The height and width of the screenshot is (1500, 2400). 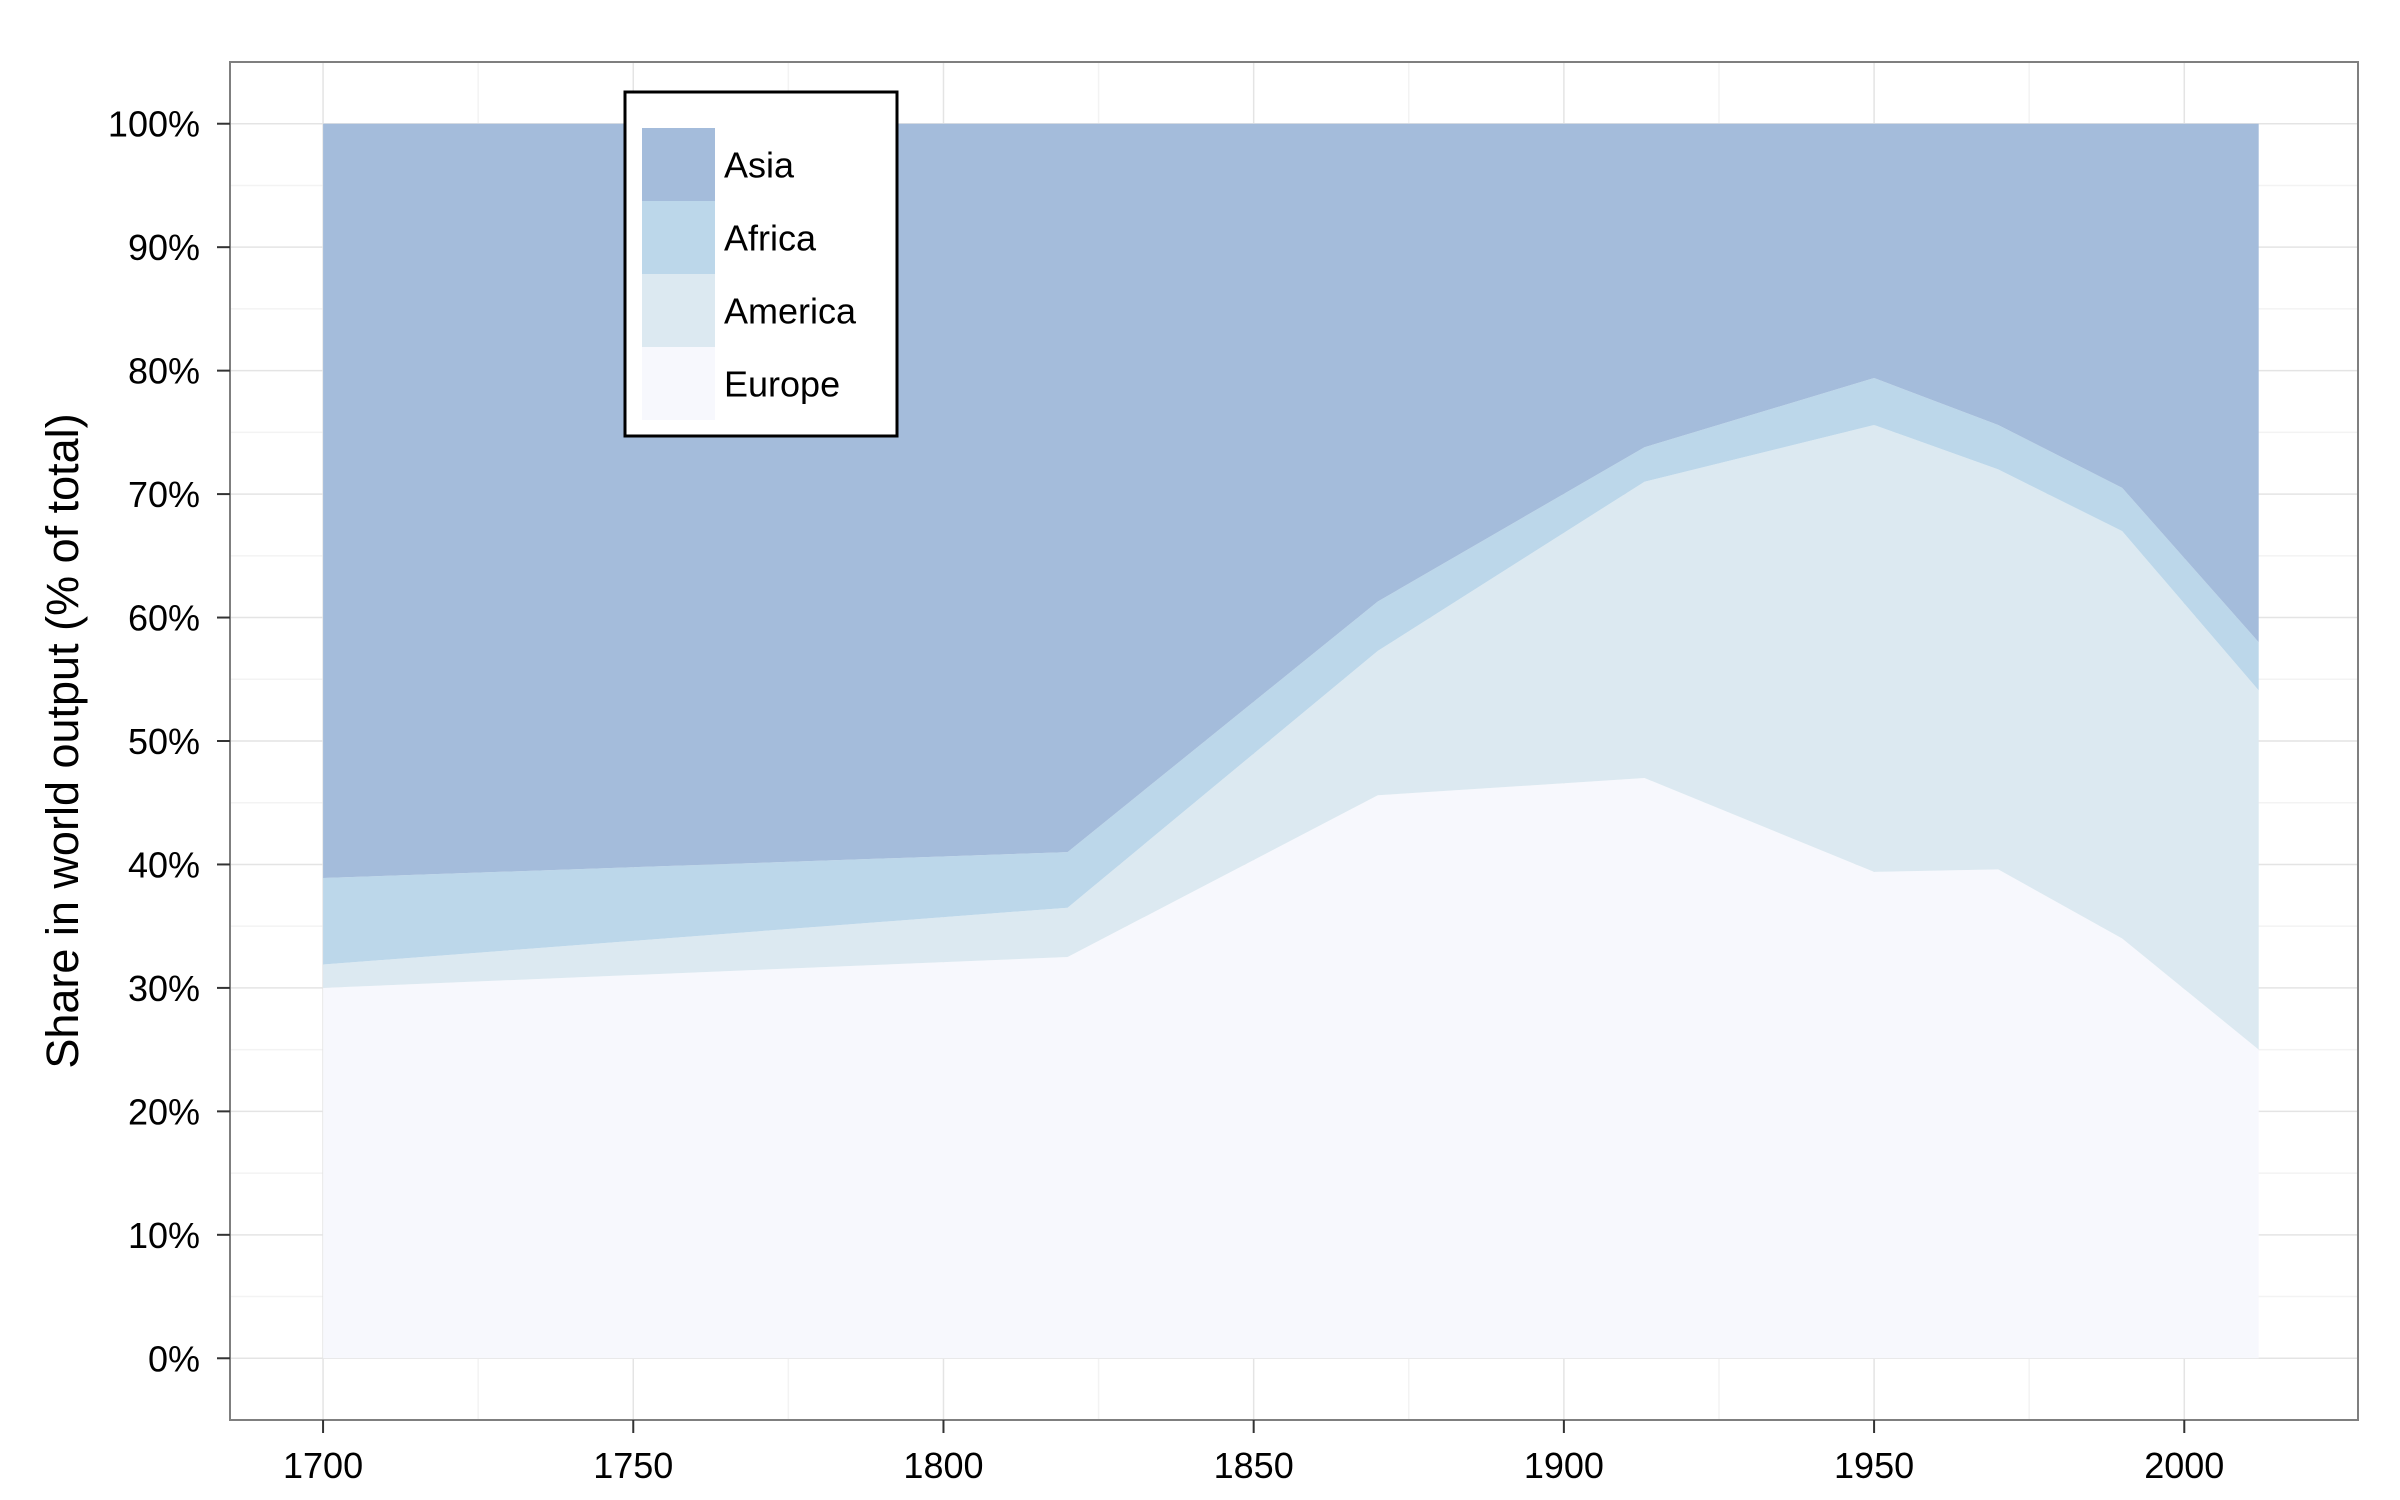 I want to click on y-tick-label: 0%, so click(x=174, y=1358).